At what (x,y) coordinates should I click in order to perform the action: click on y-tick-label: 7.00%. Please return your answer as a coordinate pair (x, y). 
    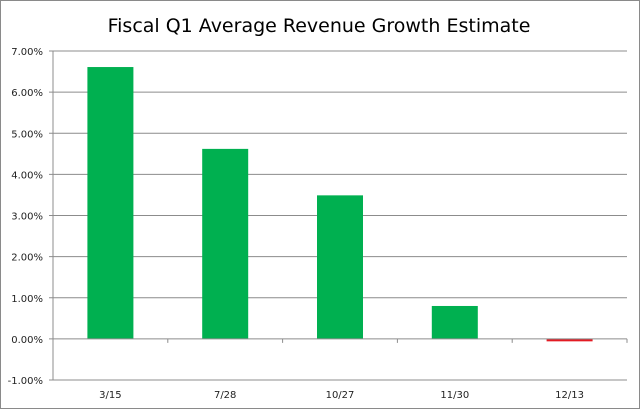
    Looking at the image, I should click on (27, 52).